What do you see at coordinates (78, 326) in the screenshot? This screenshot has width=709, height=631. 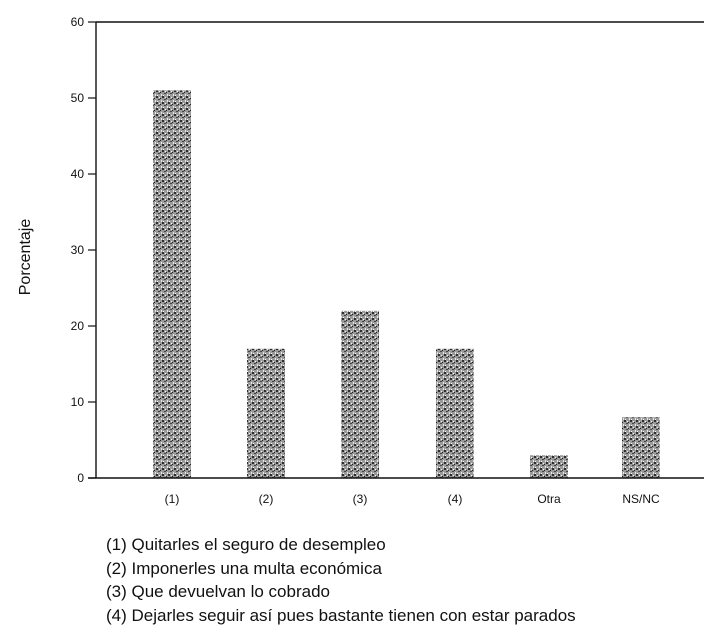 I see `y-tick-label: 20` at bounding box center [78, 326].